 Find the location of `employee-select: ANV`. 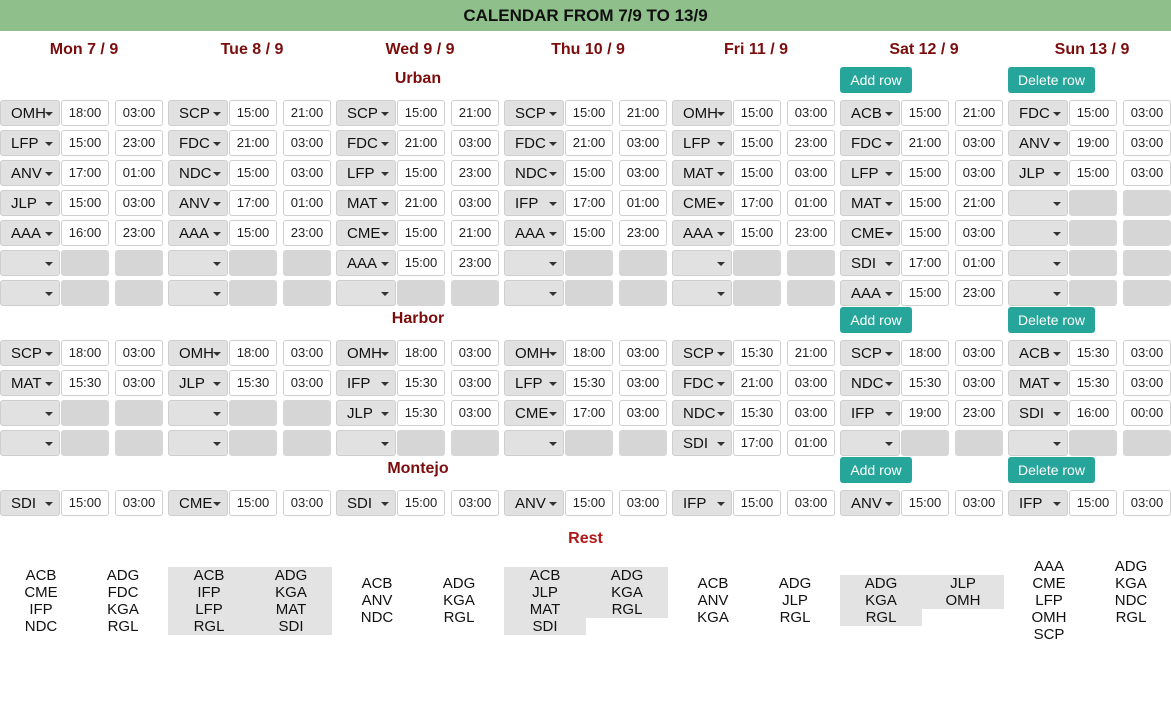

employee-select: ANV is located at coordinates (870, 503).